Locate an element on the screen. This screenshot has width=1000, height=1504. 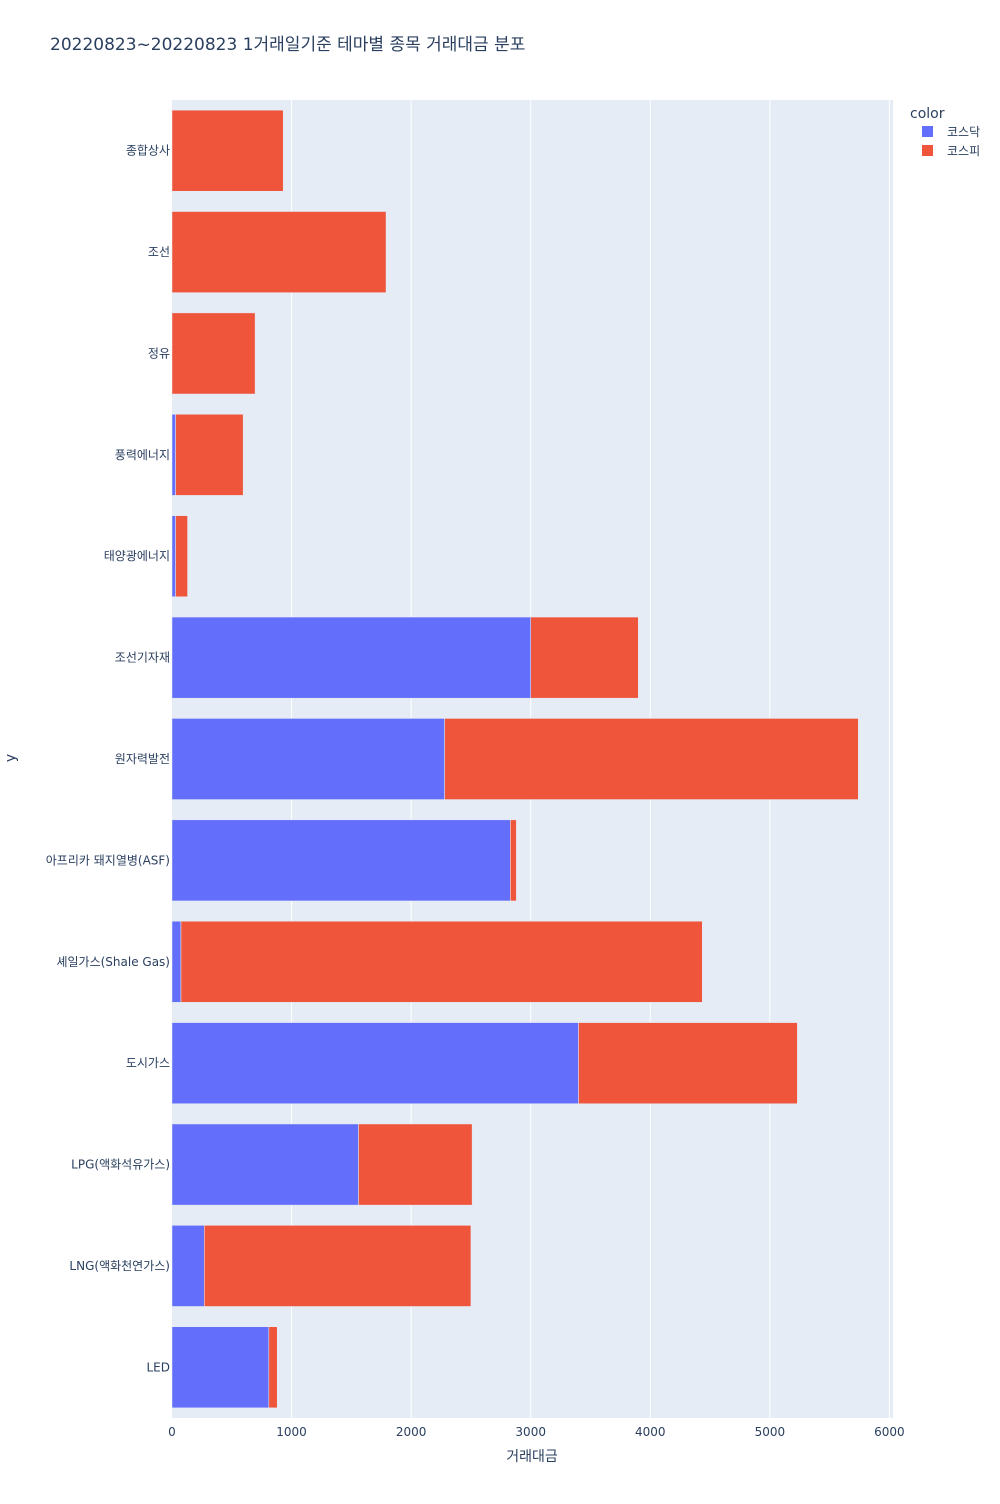
x-tick-label: 2000 is located at coordinates (411, 1432).